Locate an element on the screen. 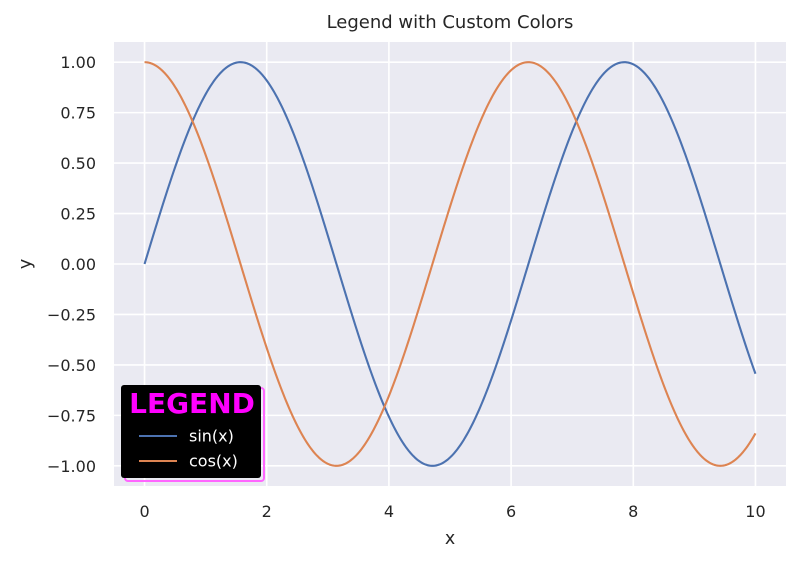  y-tick-label: 0.50 is located at coordinates (78, 163).